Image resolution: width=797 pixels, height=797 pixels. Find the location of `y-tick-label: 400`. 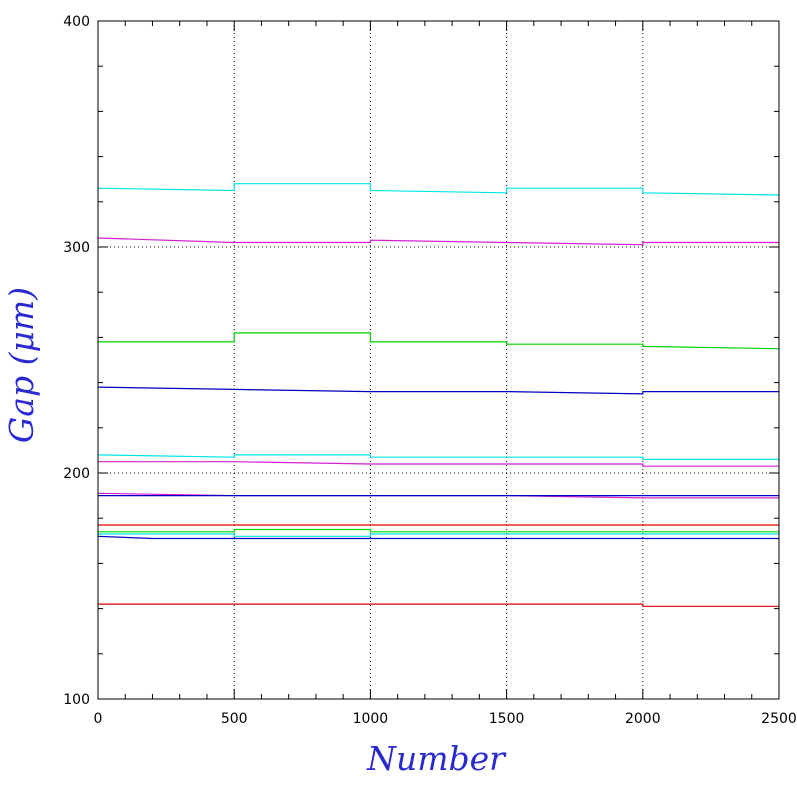

y-tick-label: 400 is located at coordinates (76, 22).